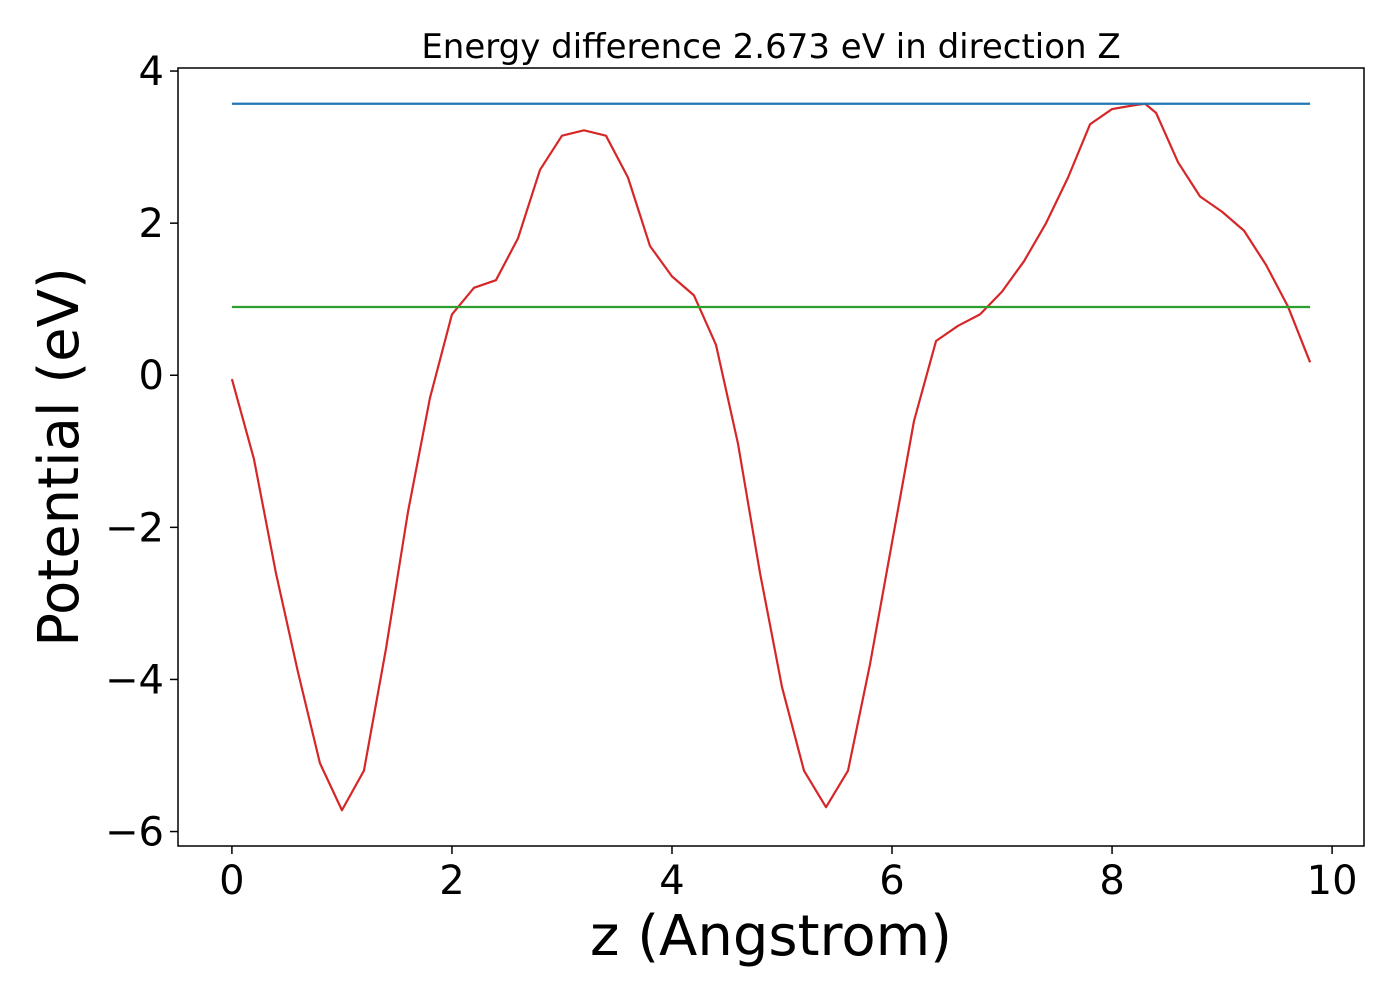 This screenshot has height=1000, width=1400. What do you see at coordinates (134, 528) in the screenshot?
I see `y-tick-label: −2` at bounding box center [134, 528].